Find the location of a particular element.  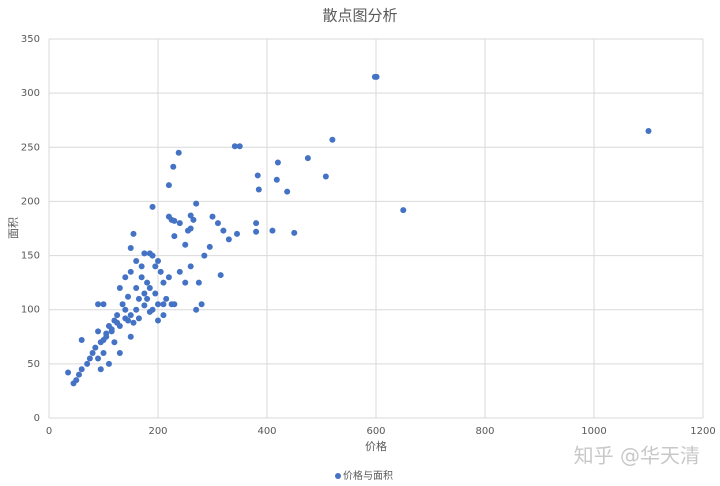

y-tick-label: 50 is located at coordinates (33, 364).